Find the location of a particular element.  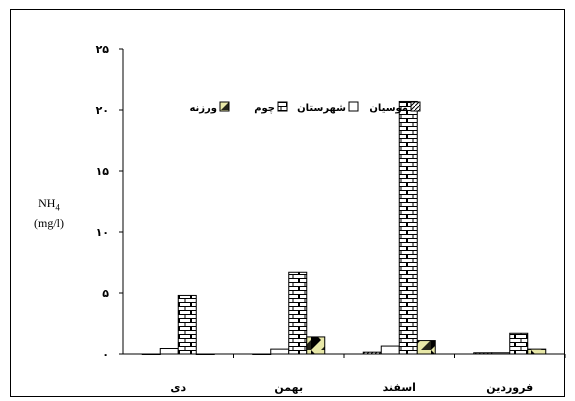

x-category-label: دی is located at coordinates (178, 387).